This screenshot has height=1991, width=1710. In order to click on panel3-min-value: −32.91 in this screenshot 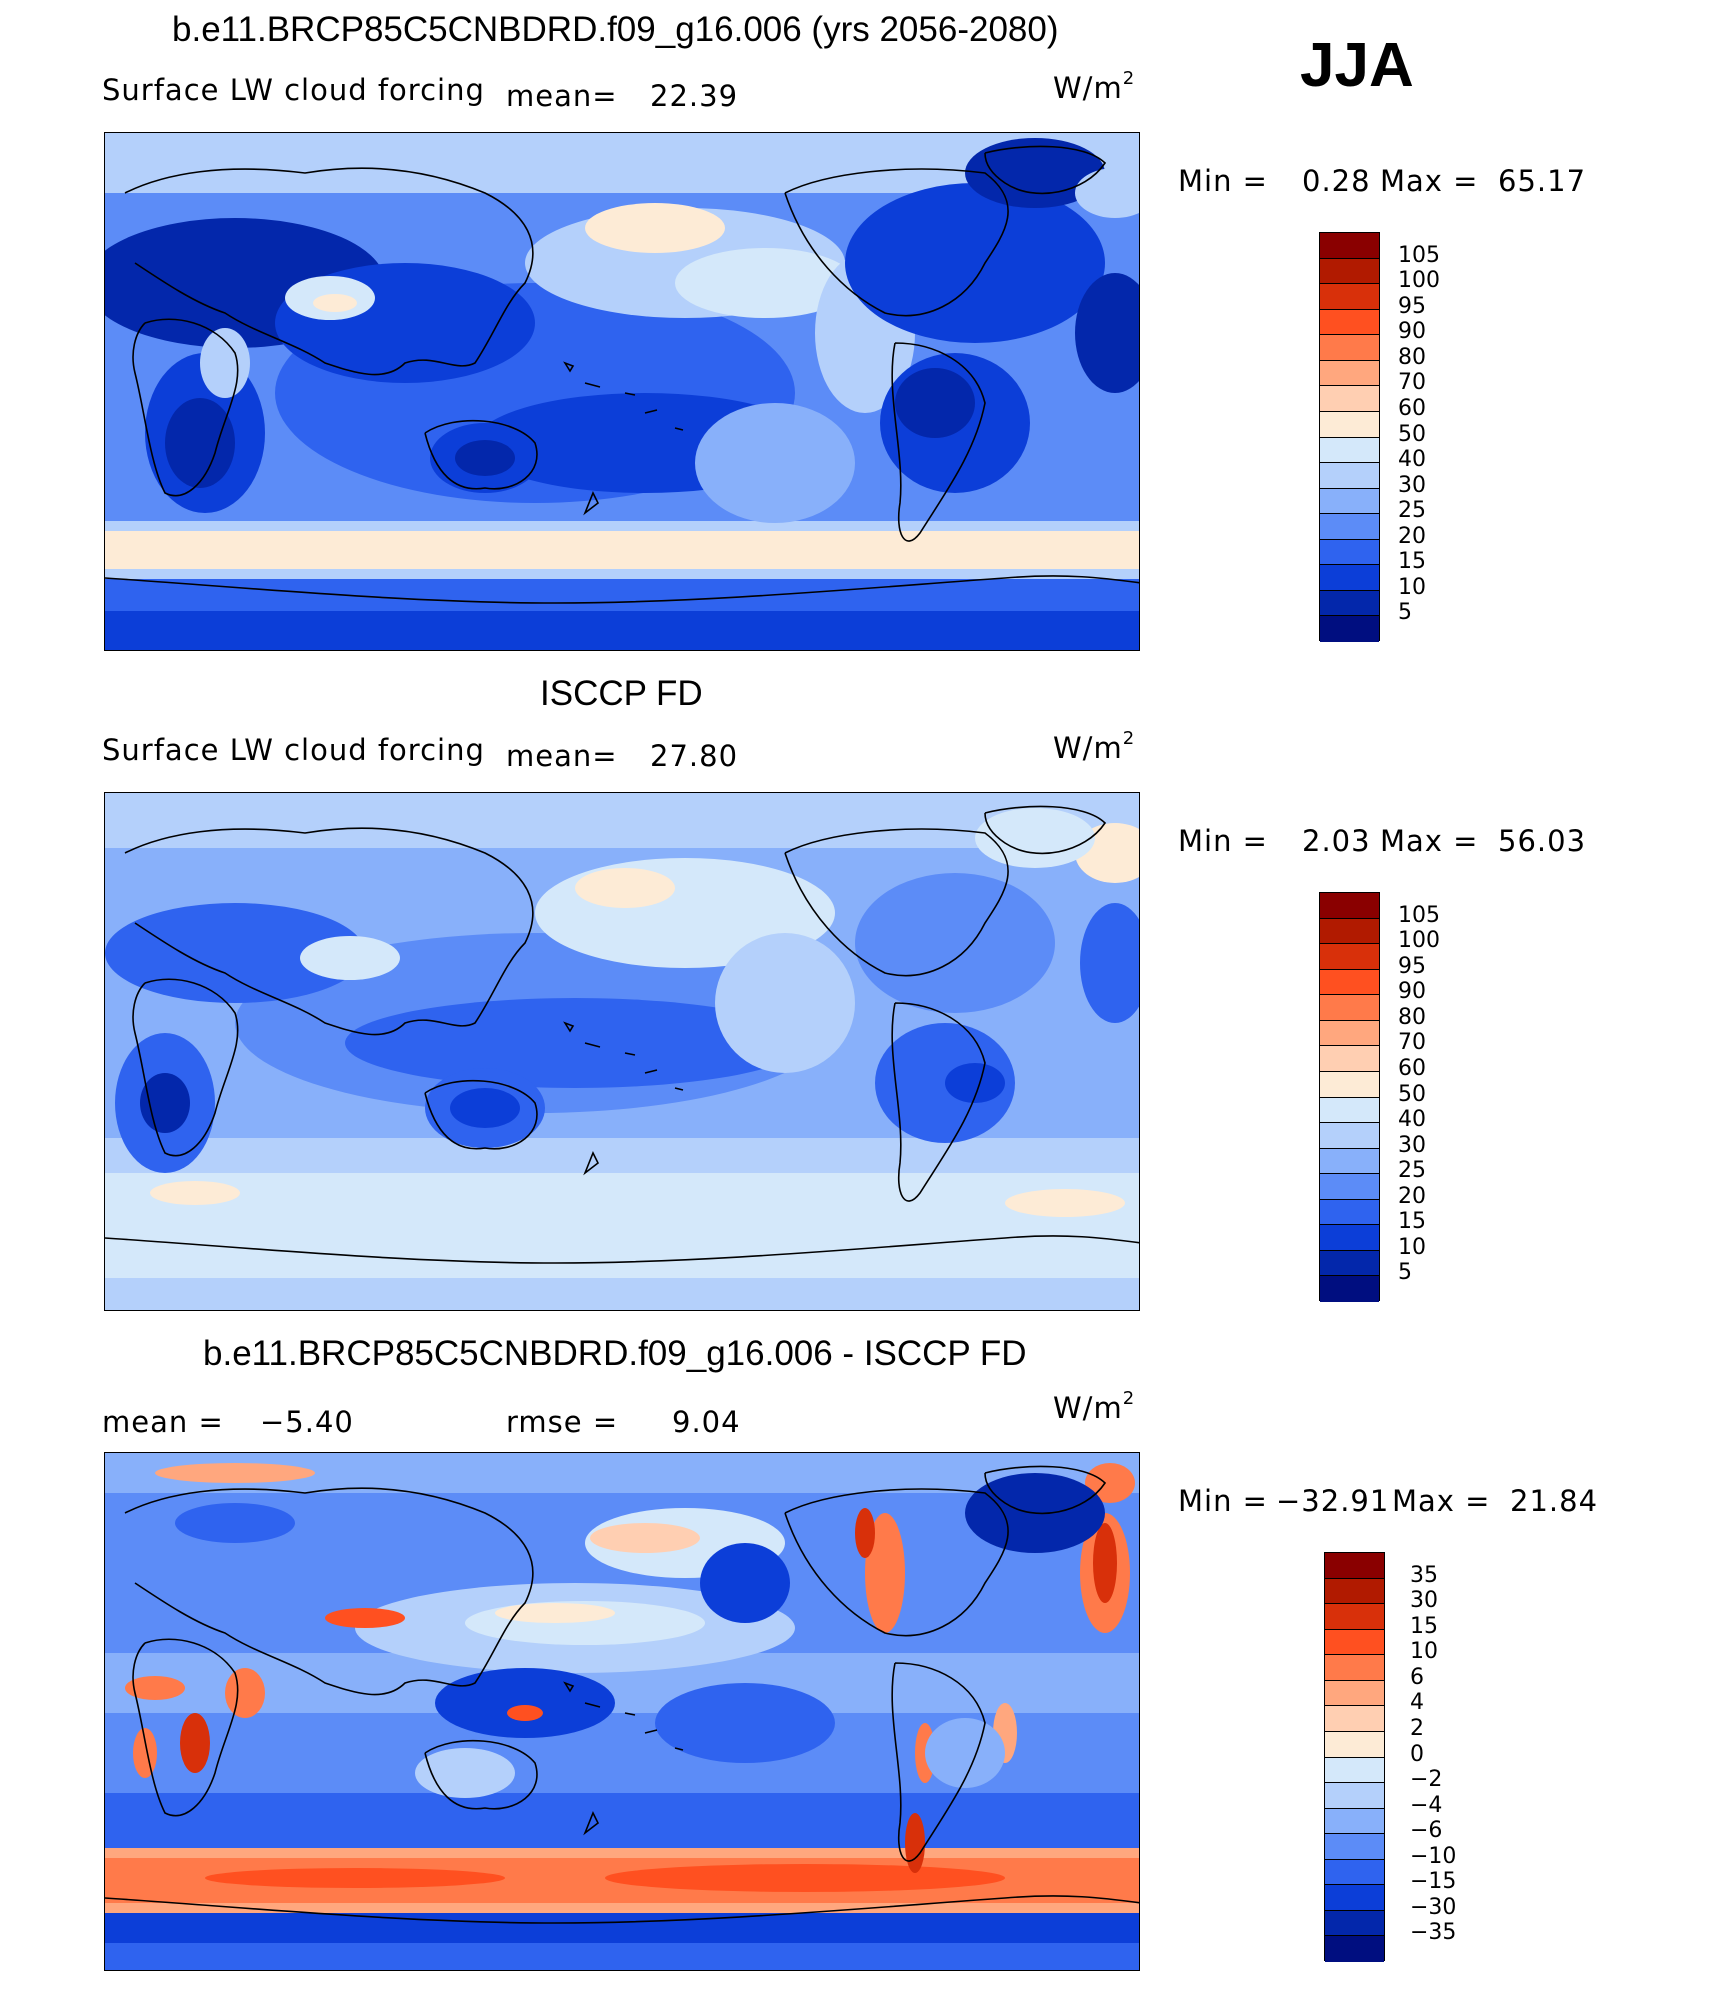, I will do `click(1333, 1501)`.